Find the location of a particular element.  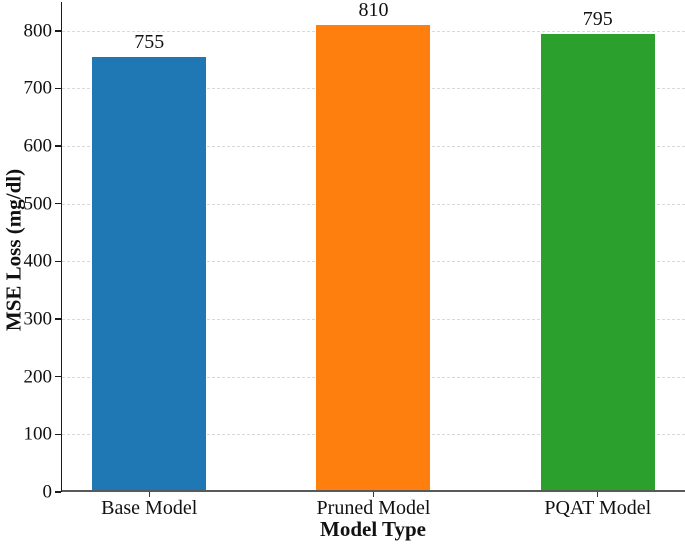

y-tick-label: 700 is located at coordinates (38, 88).